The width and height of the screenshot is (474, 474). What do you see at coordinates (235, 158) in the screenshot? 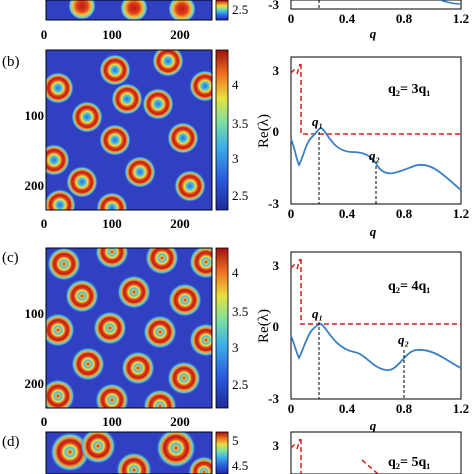
I see `colorbar-tick-b-2: 3` at bounding box center [235, 158].